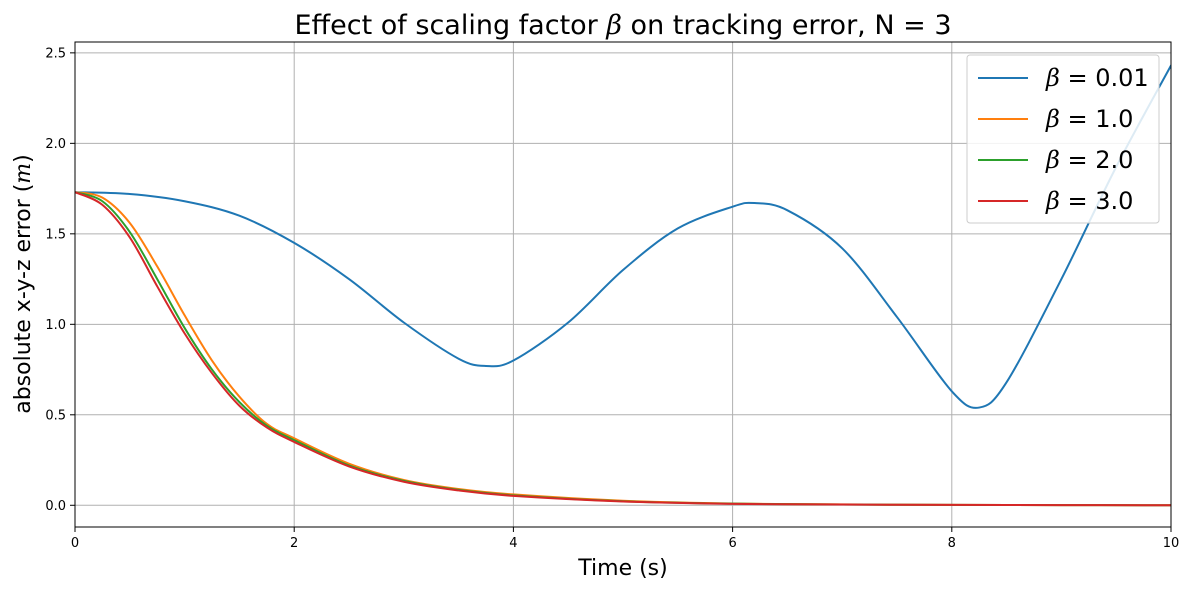  What do you see at coordinates (1089, 119) in the screenshot?
I see `legend-label-2: β = 1.0` at bounding box center [1089, 119].